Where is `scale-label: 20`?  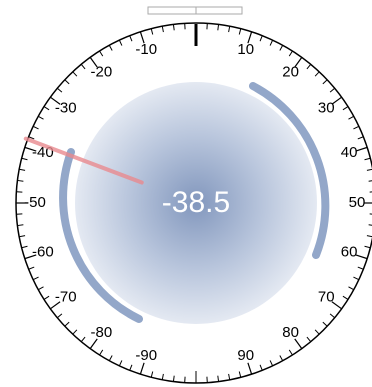
scale-label: 20 is located at coordinates (290, 72).